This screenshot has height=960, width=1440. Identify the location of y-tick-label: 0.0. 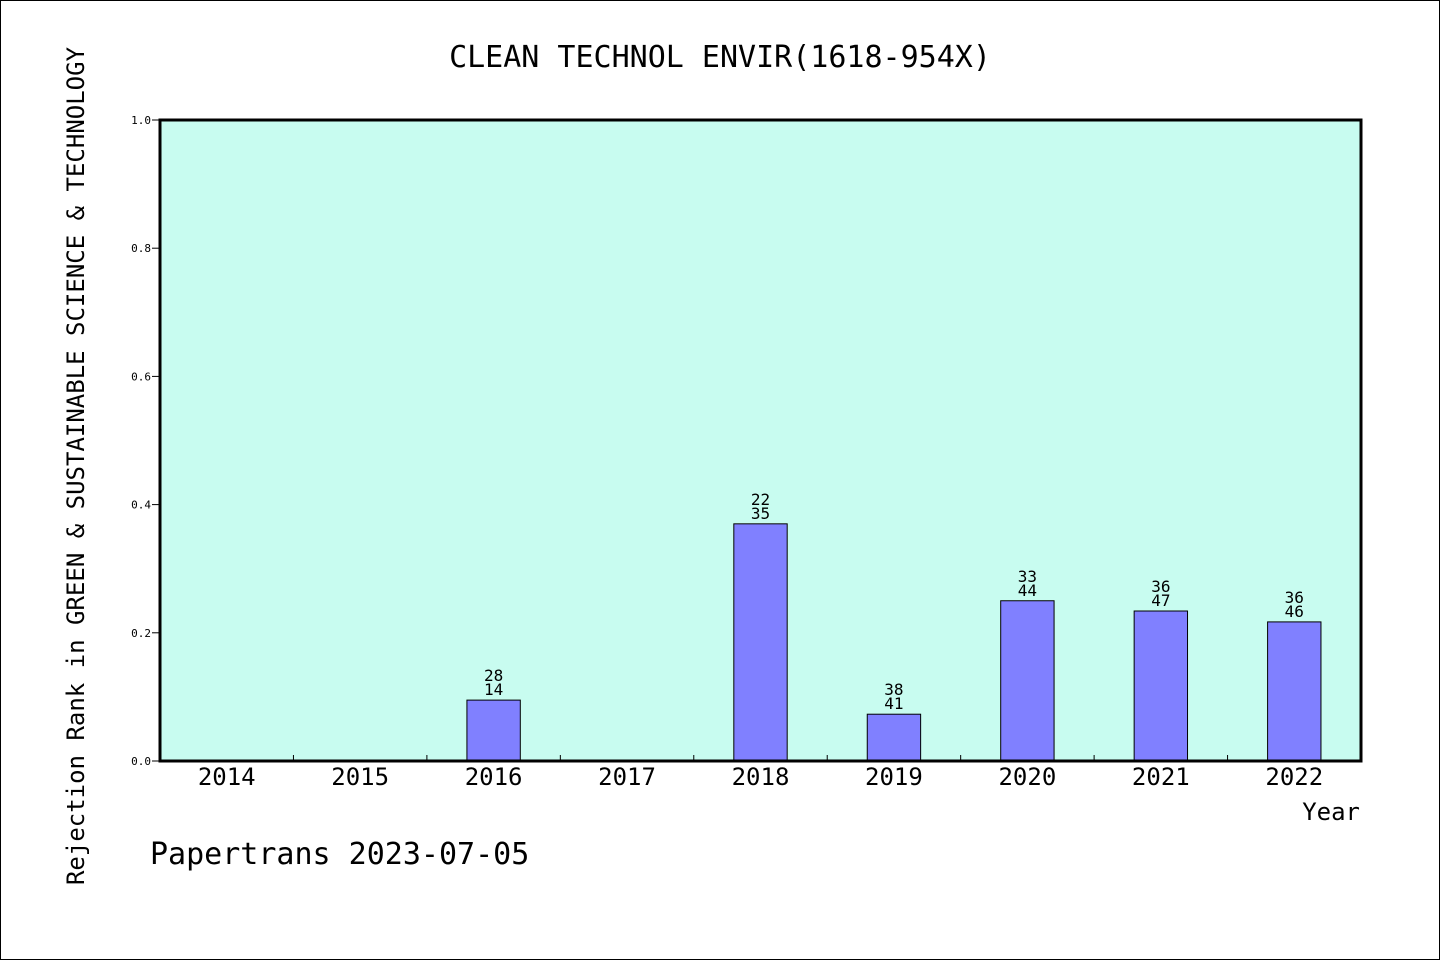
(141, 761).